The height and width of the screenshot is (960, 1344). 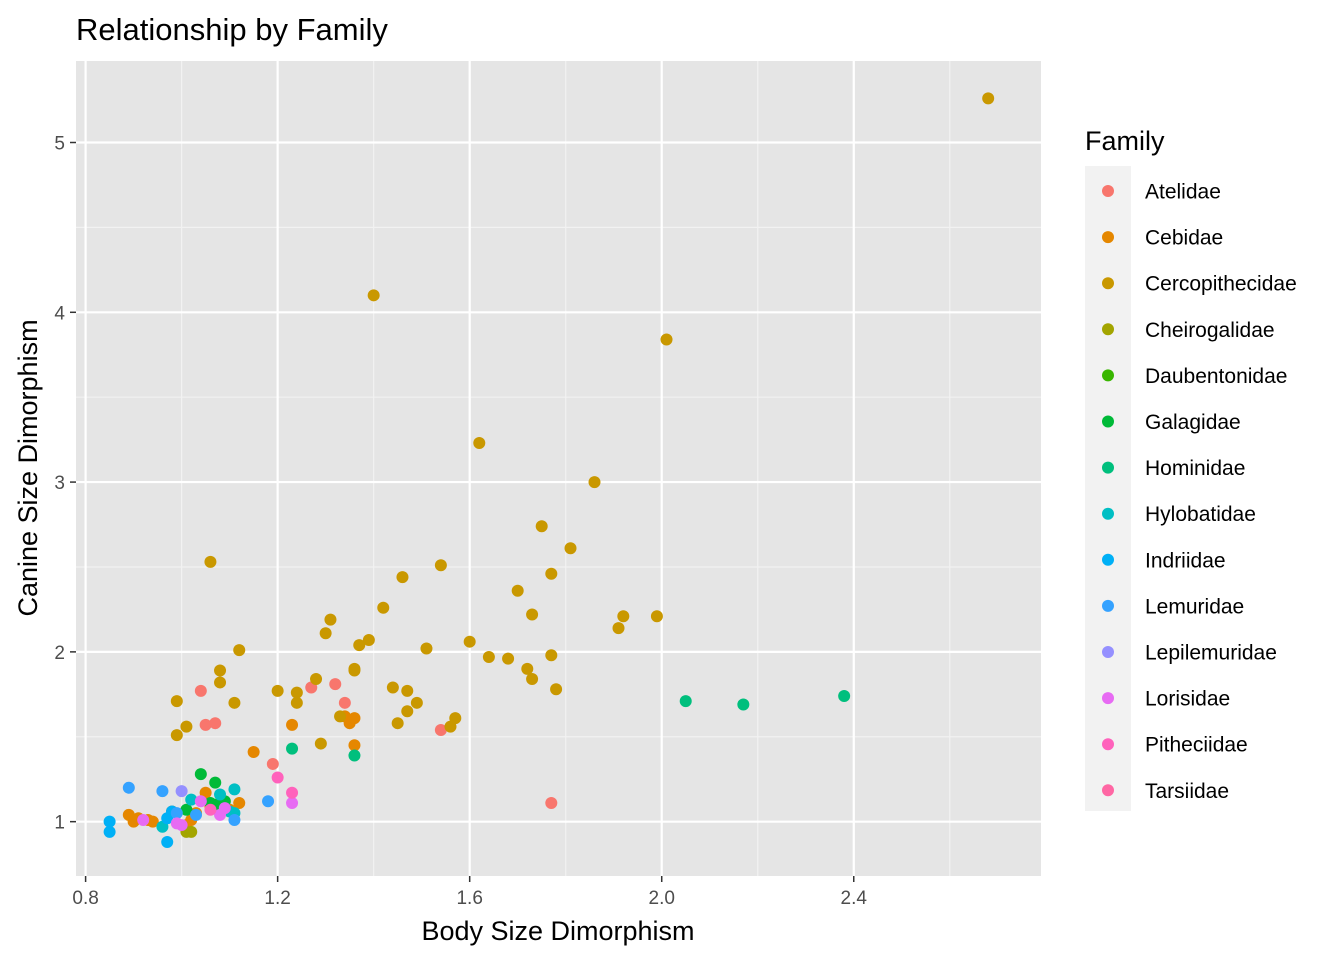 What do you see at coordinates (1196, 745) in the screenshot?
I see `legend-label-pitheciidae: Pitheciidae` at bounding box center [1196, 745].